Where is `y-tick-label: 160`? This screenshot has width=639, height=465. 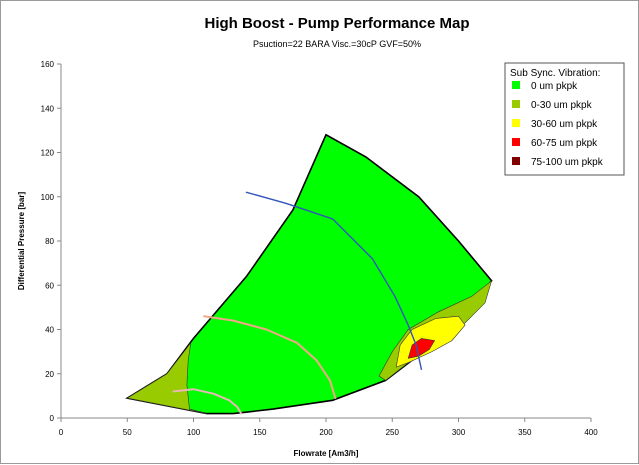 y-tick-label: 160 is located at coordinates (48, 64).